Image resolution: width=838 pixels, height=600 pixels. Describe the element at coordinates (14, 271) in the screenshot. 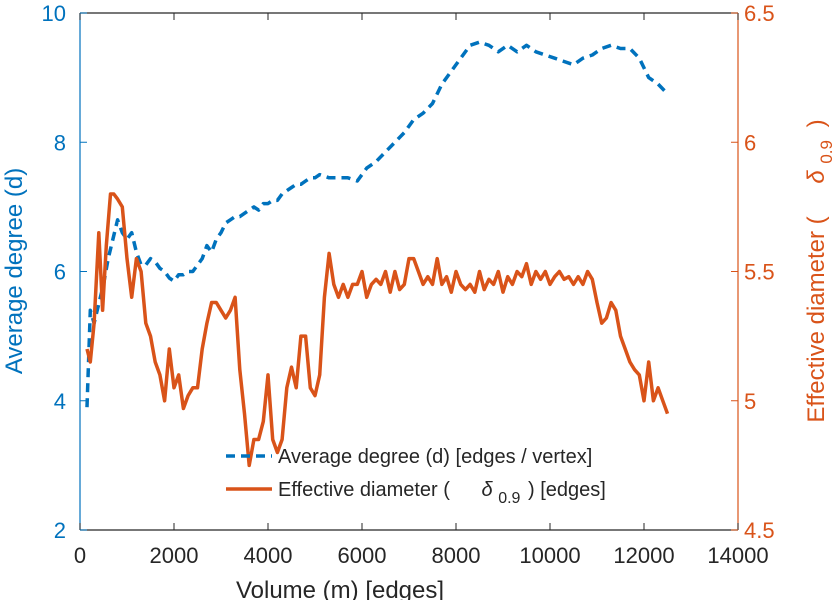

I see `left-y-axis-label: Average degree (d)` at that location.